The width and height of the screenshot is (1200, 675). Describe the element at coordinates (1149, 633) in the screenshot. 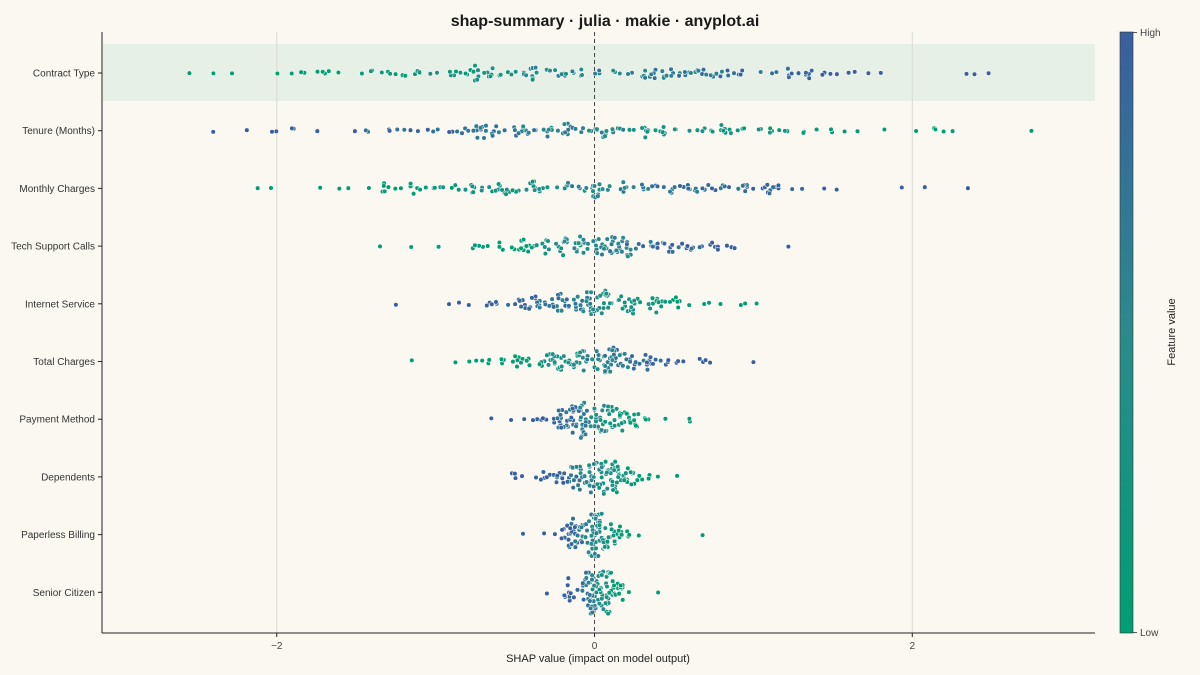

I see `colorbar-low-label: Low` at that location.